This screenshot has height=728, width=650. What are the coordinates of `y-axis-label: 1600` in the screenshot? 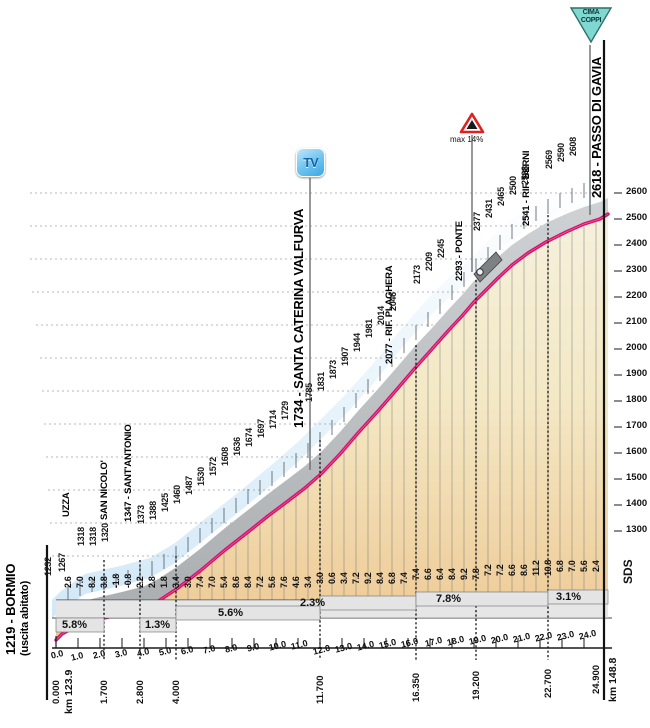 It's located at (637, 451).